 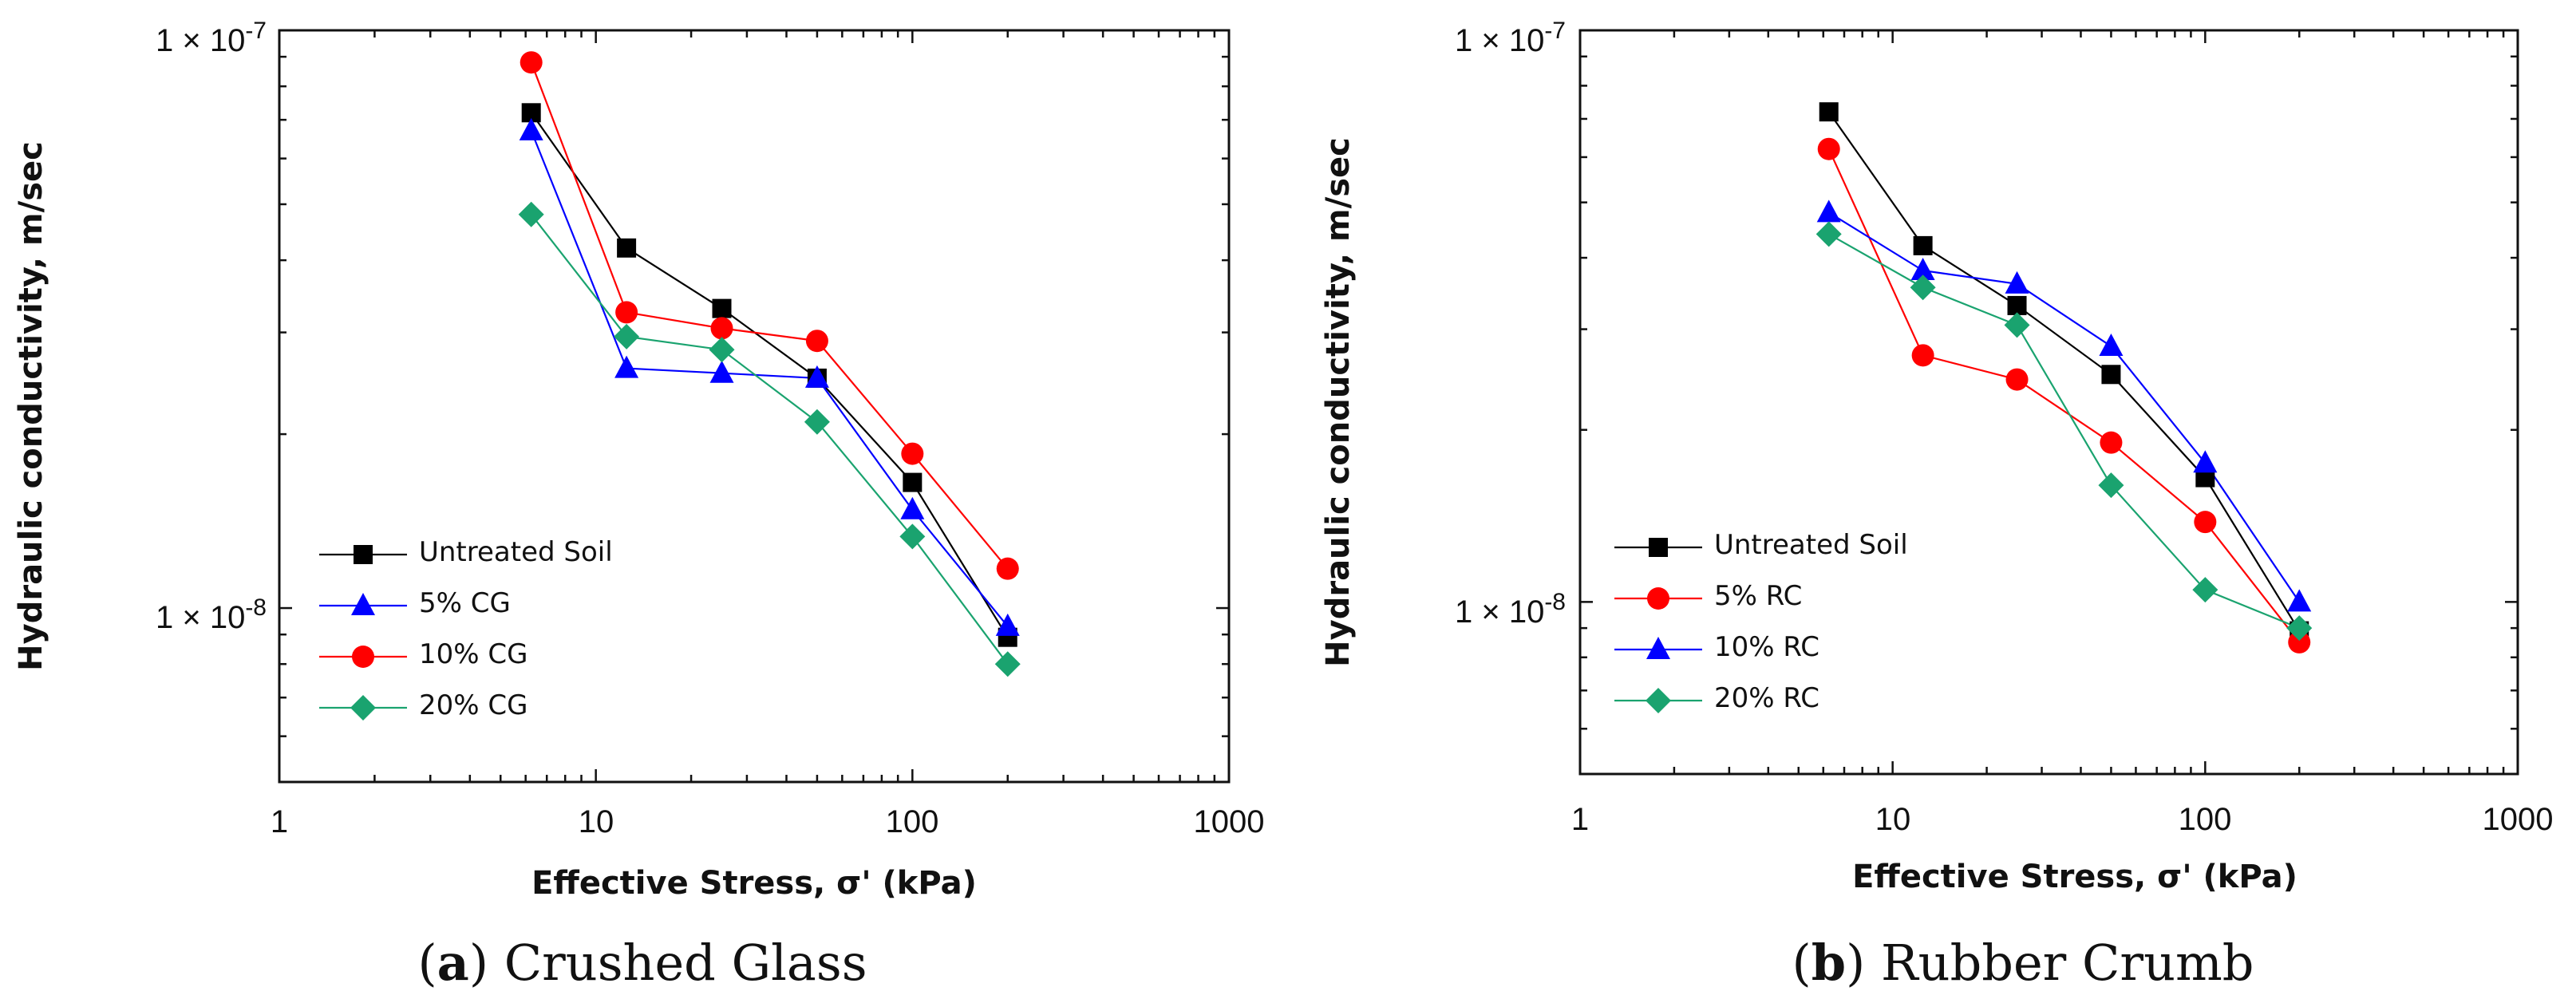 I want to click on series-group-a, so click(x=769, y=364).